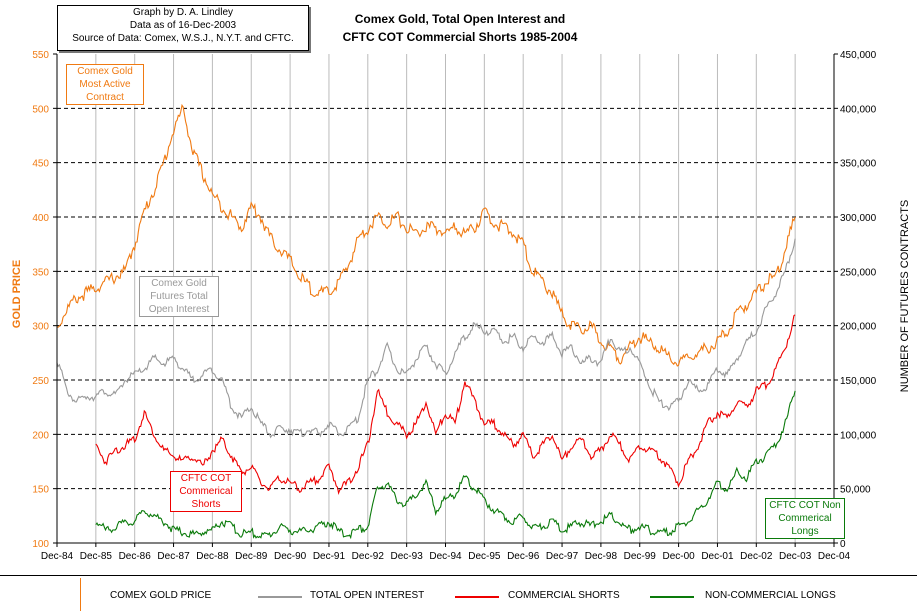 The height and width of the screenshot is (613, 917). What do you see at coordinates (445, 556) in the screenshot?
I see `x-tick-label: Dec-94` at bounding box center [445, 556].